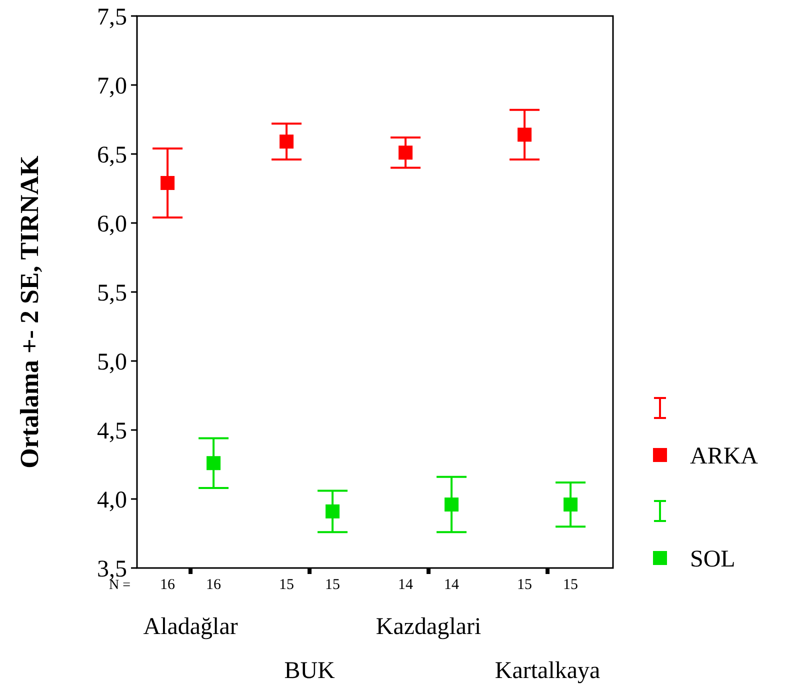  Describe the element at coordinates (112, 500) in the screenshot. I see `y-tick-label: 4,0` at that location.